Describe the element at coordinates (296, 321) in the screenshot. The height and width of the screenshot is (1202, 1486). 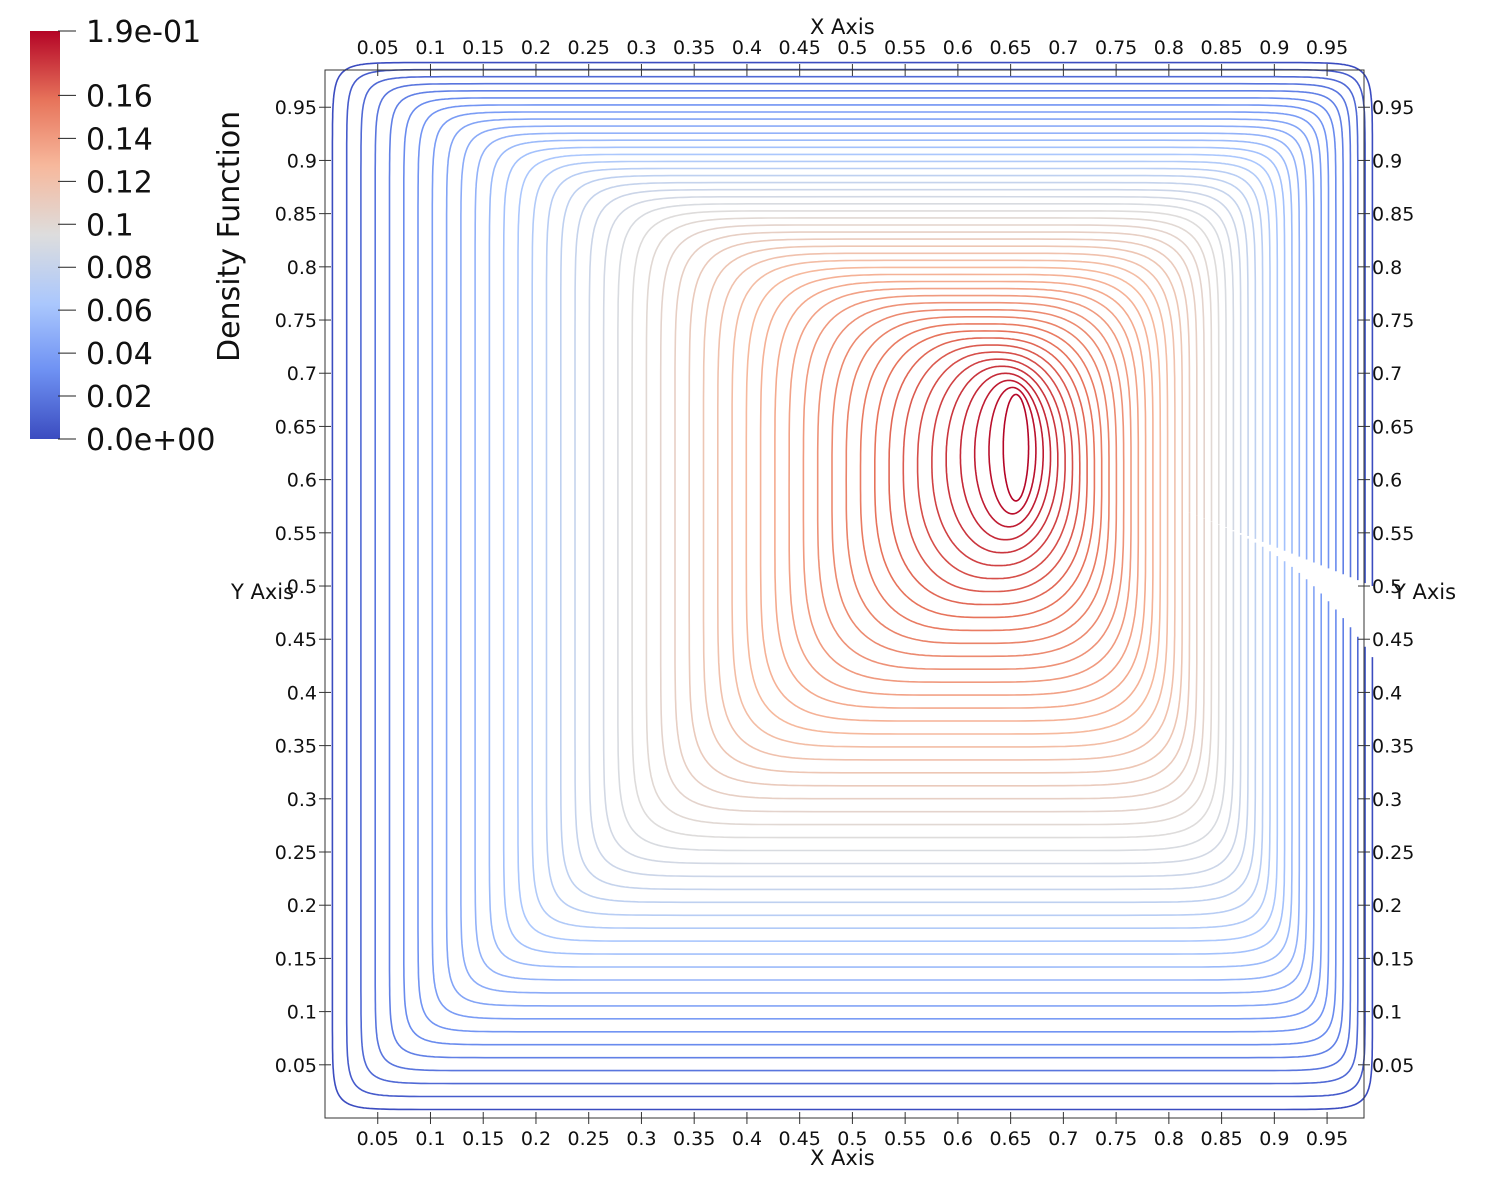
I see `y-tick-label-left: 0.75` at that location.